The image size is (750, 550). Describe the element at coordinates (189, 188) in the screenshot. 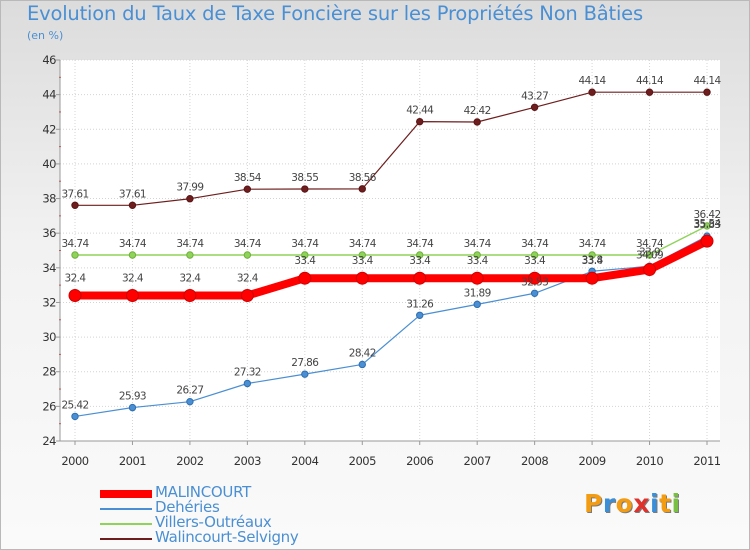

I see `data-label-walincourt-selvigny: 37.99` at that location.